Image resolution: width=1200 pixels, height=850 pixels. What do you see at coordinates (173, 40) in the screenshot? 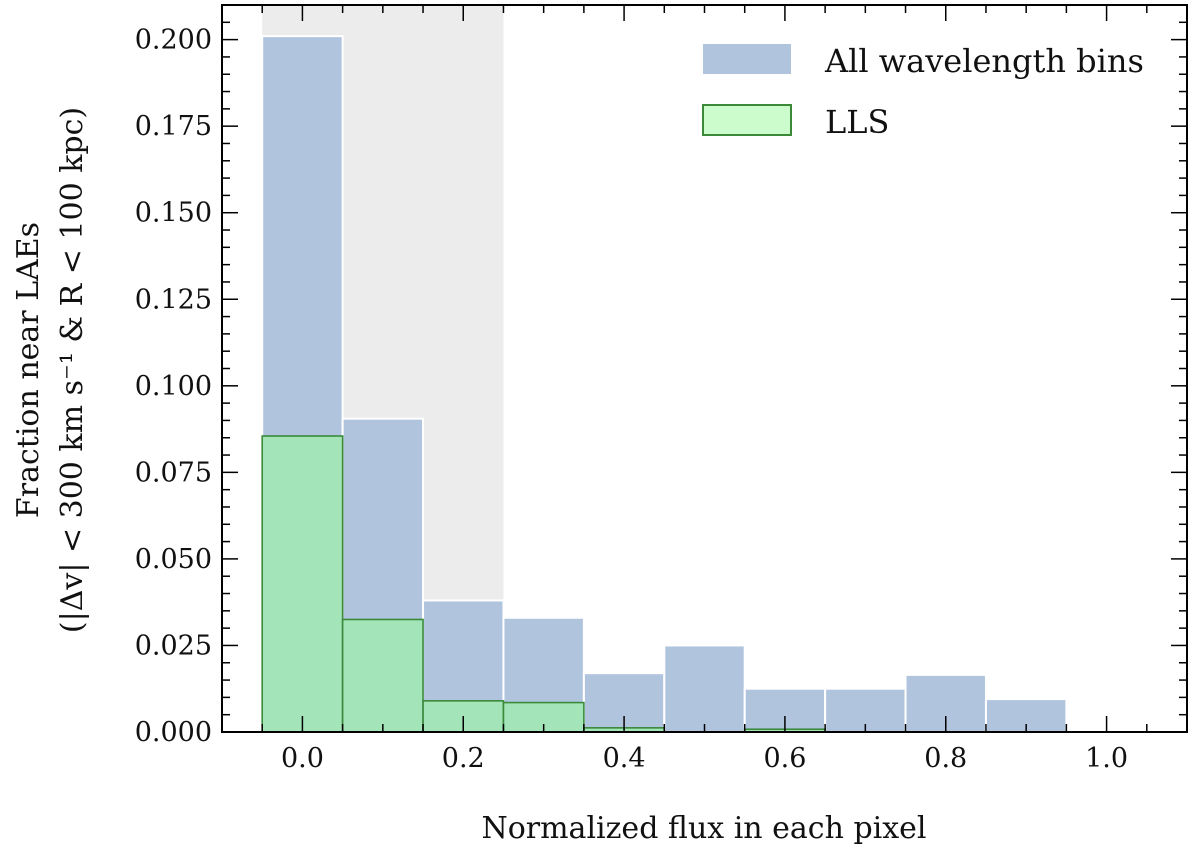
I see `y-tick-label: 0.200` at bounding box center [173, 40].